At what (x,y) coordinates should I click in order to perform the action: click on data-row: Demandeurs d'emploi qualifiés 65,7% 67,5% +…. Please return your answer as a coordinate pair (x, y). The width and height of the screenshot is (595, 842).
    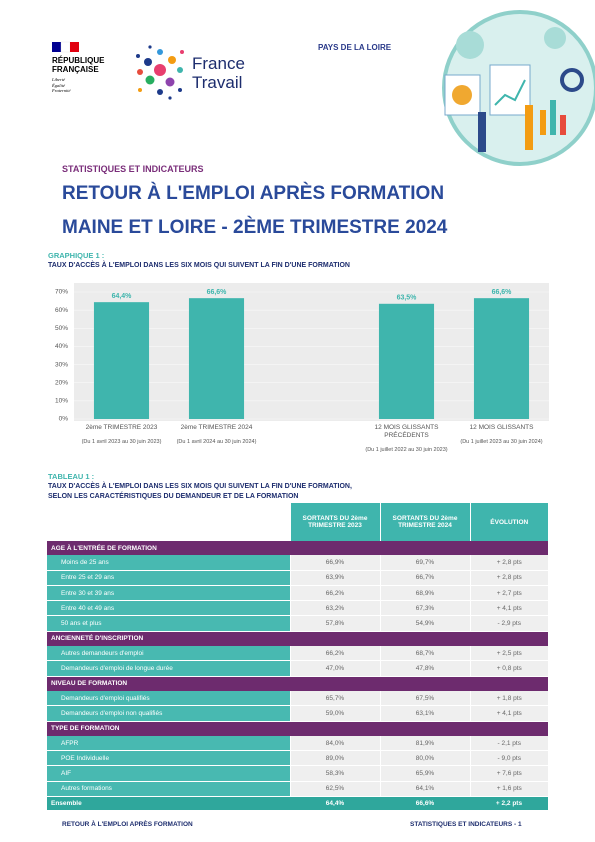
    Looking at the image, I should click on (297, 698).